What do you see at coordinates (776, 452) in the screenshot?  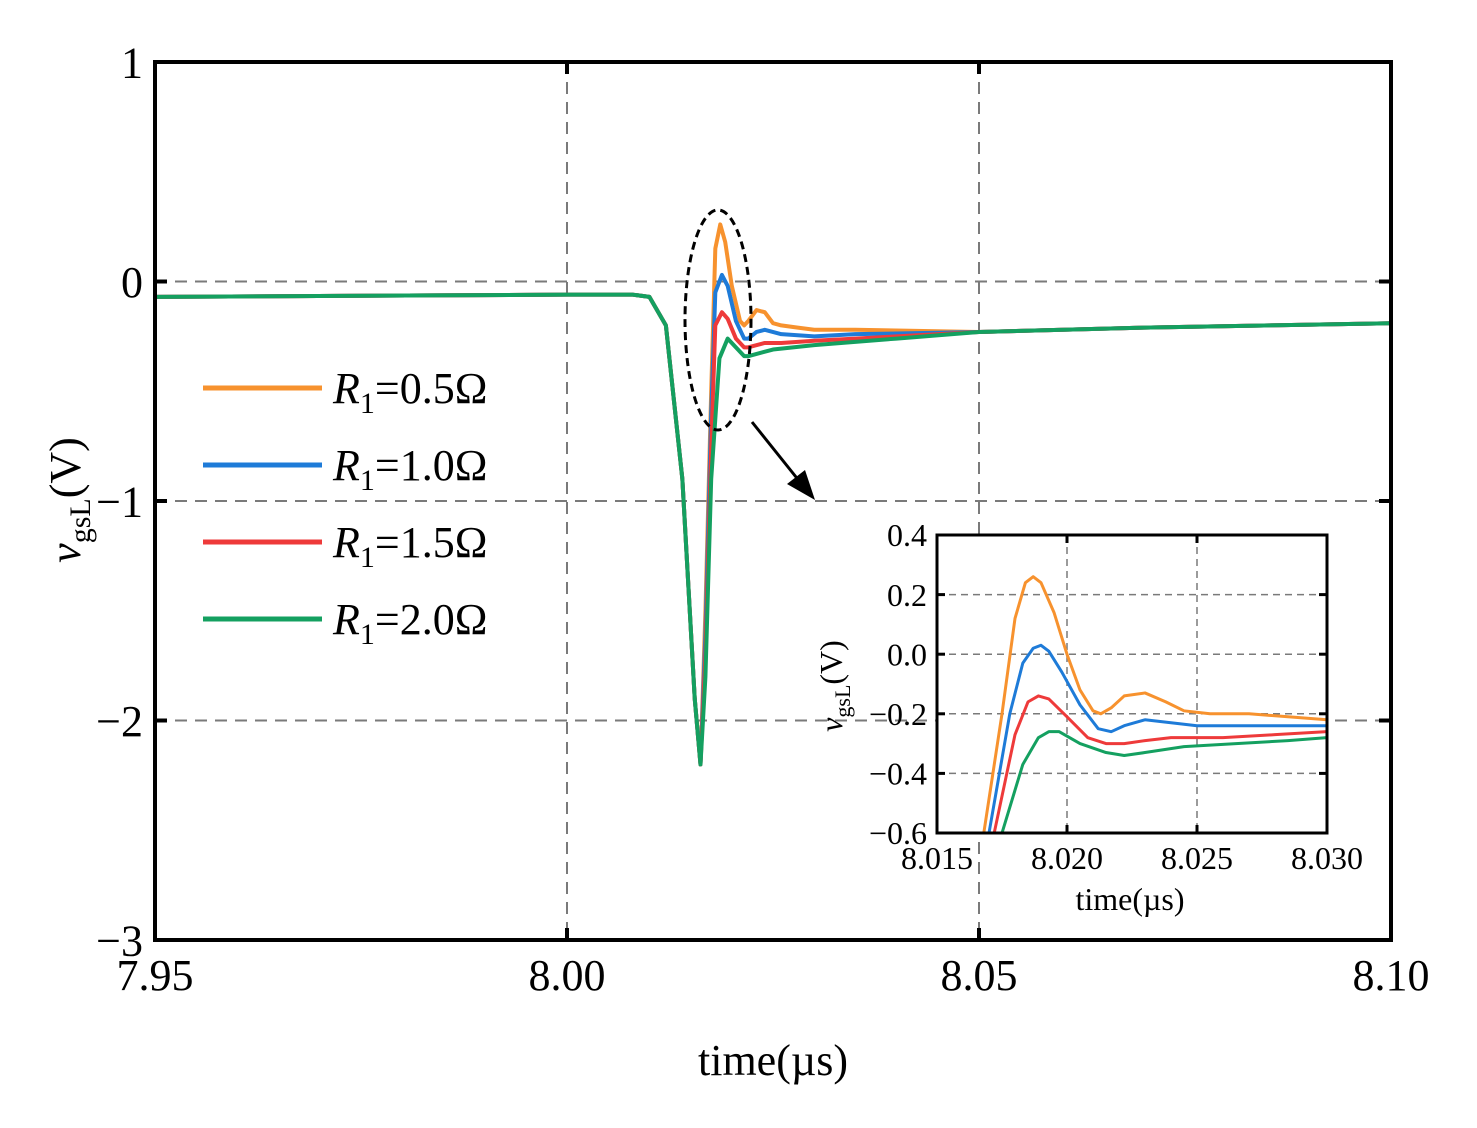 I see `zoom-arrow-line` at bounding box center [776, 452].